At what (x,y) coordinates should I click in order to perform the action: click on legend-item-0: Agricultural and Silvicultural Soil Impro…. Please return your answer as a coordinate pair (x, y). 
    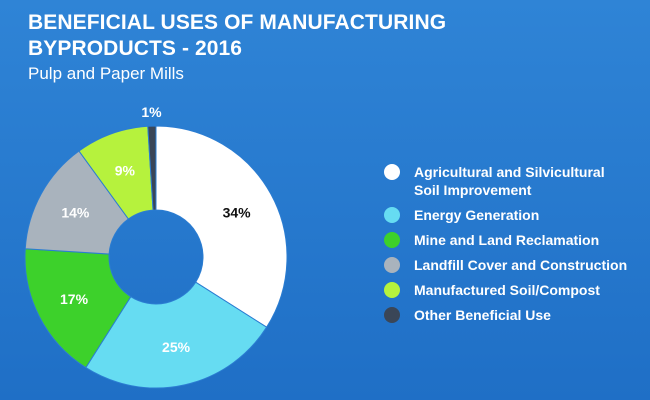
    Looking at the image, I should click on (514, 181).